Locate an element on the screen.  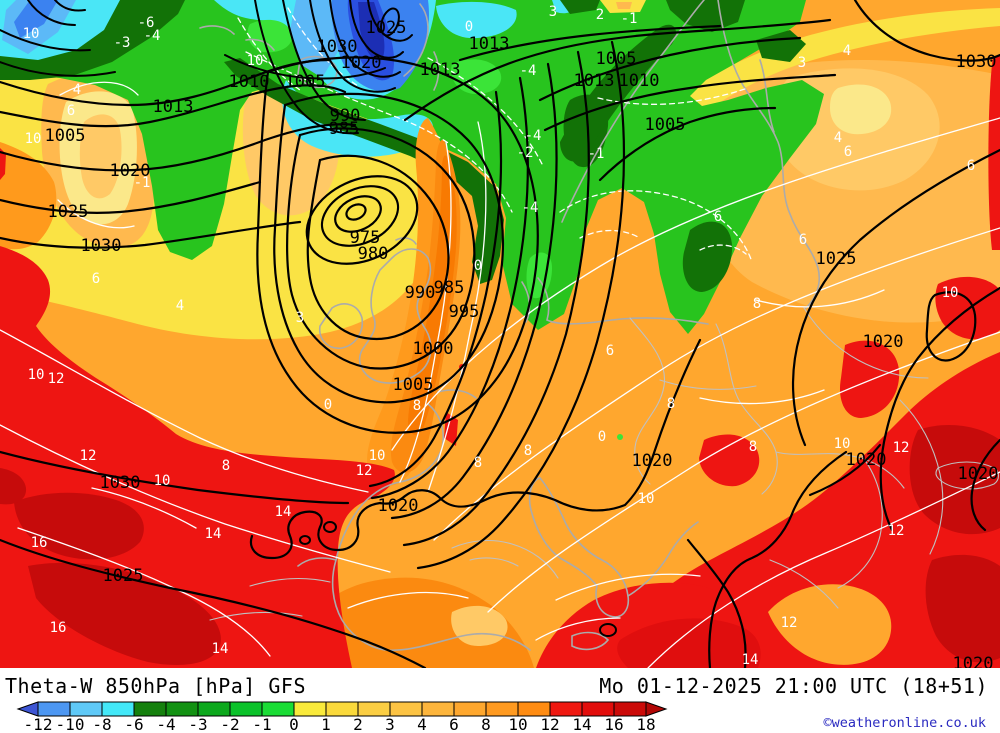
colorbar-tick-label: 16 is located at coordinates (613, 724).